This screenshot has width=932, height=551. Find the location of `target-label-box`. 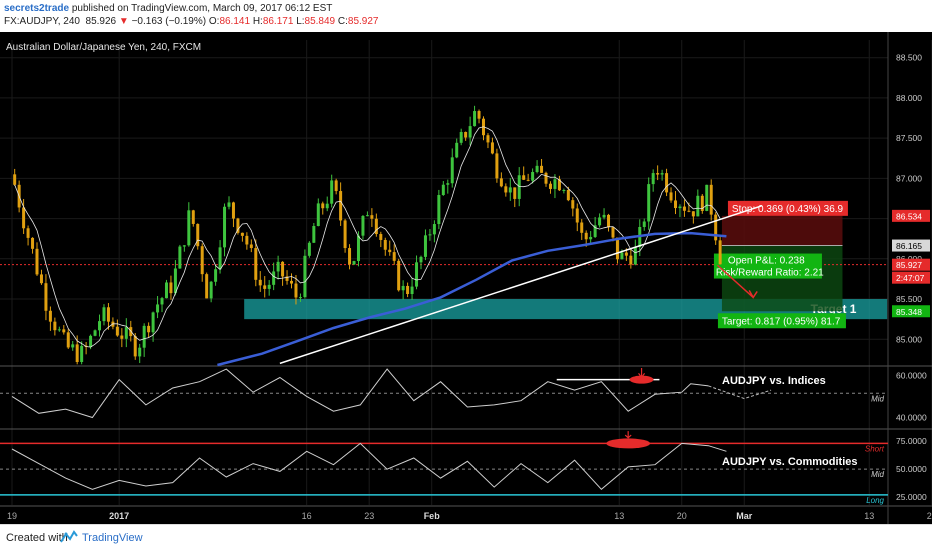

target-label-box is located at coordinates (781, 321).